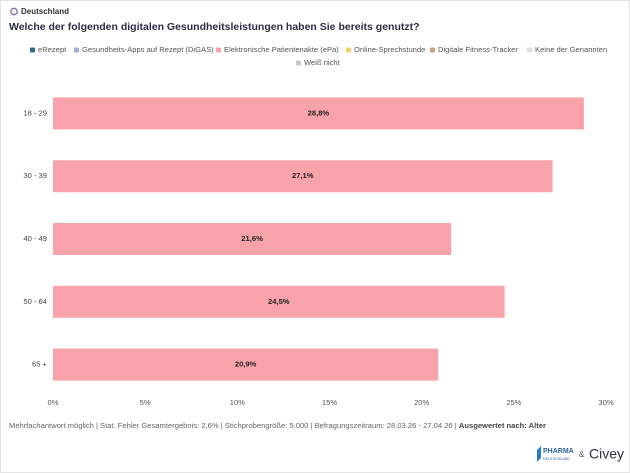 The width and height of the screenshot is (630, 473). What do you see at coordinates (53, 402) in the screenshot?
I see `x-tick-label: 0%` at bounding box center [53, 402].